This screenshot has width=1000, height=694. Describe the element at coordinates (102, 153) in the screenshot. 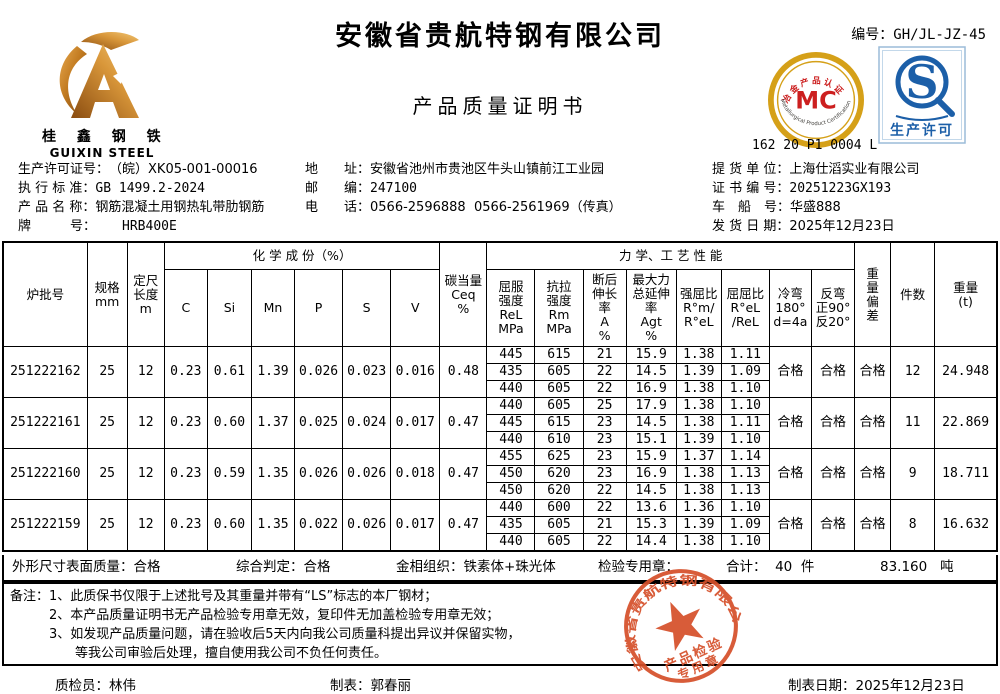

I see `logo-en-text: GUIXIN STEEL` at that location.